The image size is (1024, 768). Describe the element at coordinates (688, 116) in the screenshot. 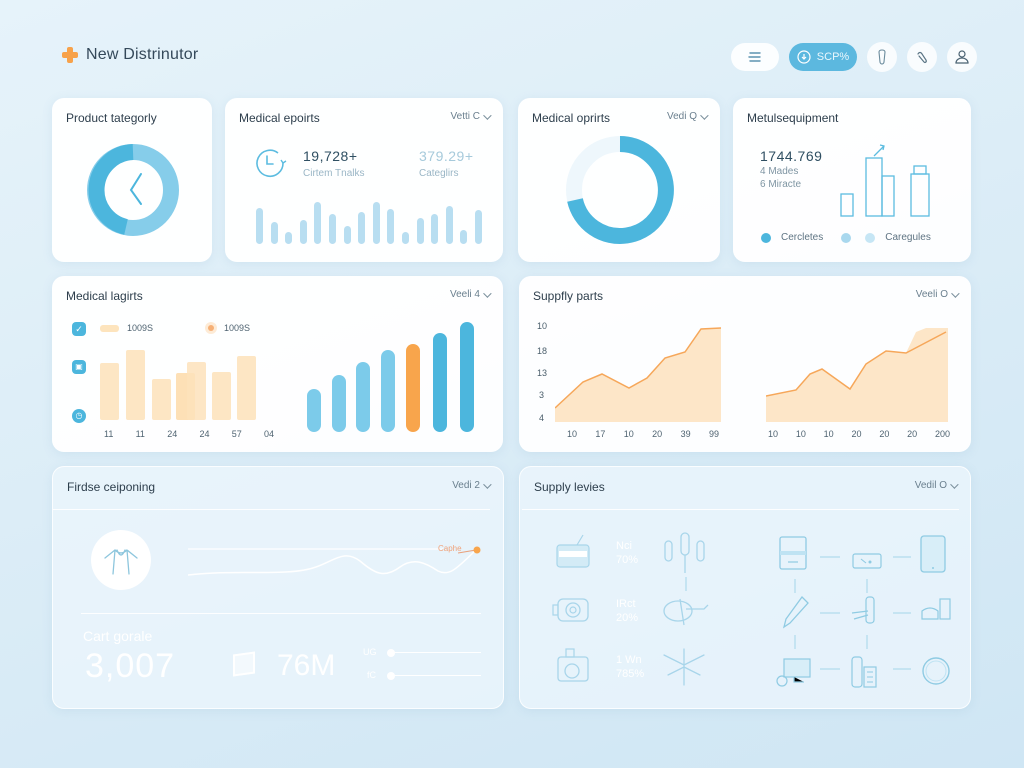

I see `period-select: Vedi Q` at that location.